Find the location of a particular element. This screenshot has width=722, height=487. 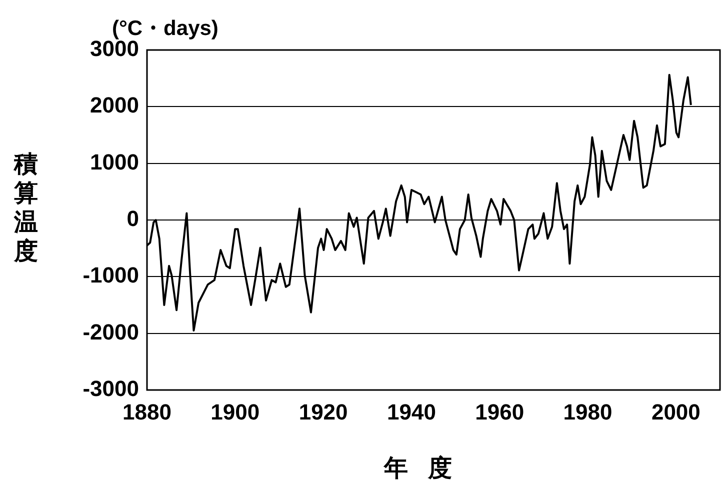

y-tick-label: 1000 is located at coordinates (114, 161).